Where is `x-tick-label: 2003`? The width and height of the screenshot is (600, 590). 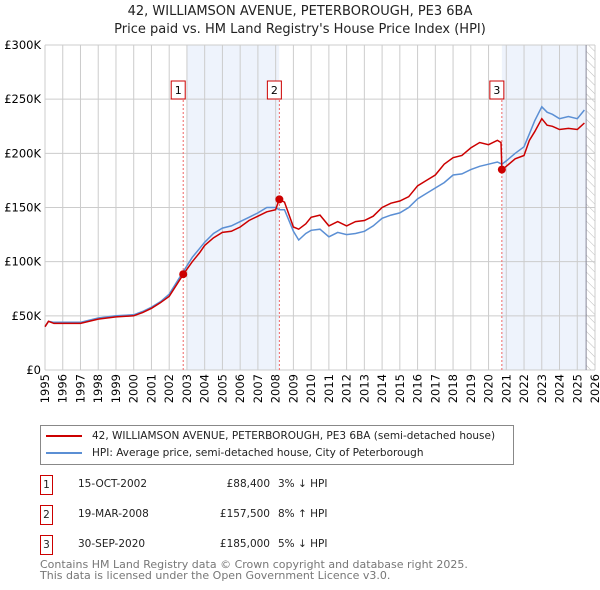
x-tick-label: 2003 is located at coordinates (187, 388).